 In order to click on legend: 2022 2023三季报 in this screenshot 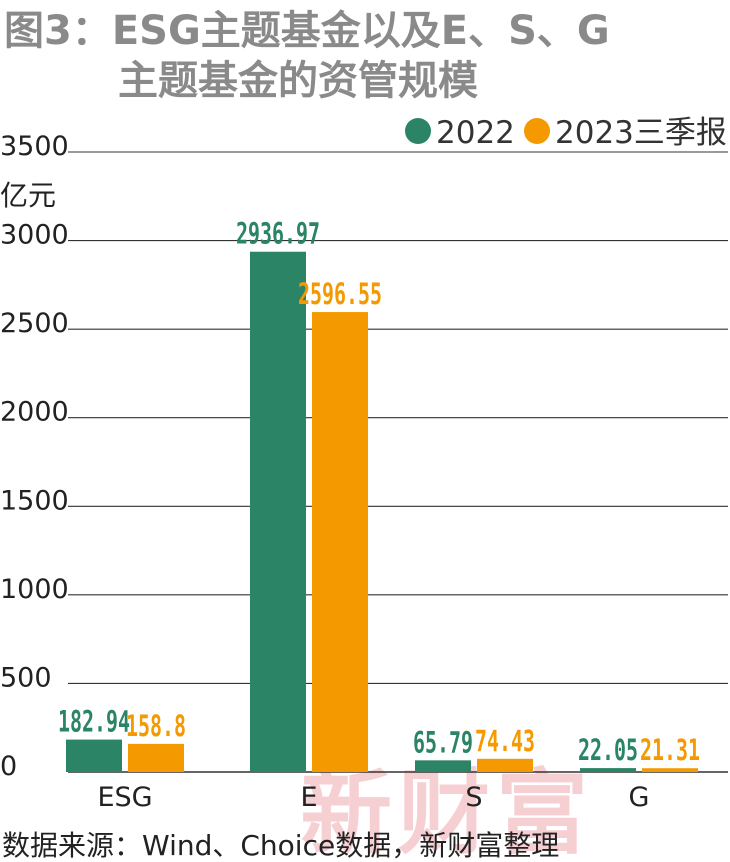, I will do `click(566, 133)`.